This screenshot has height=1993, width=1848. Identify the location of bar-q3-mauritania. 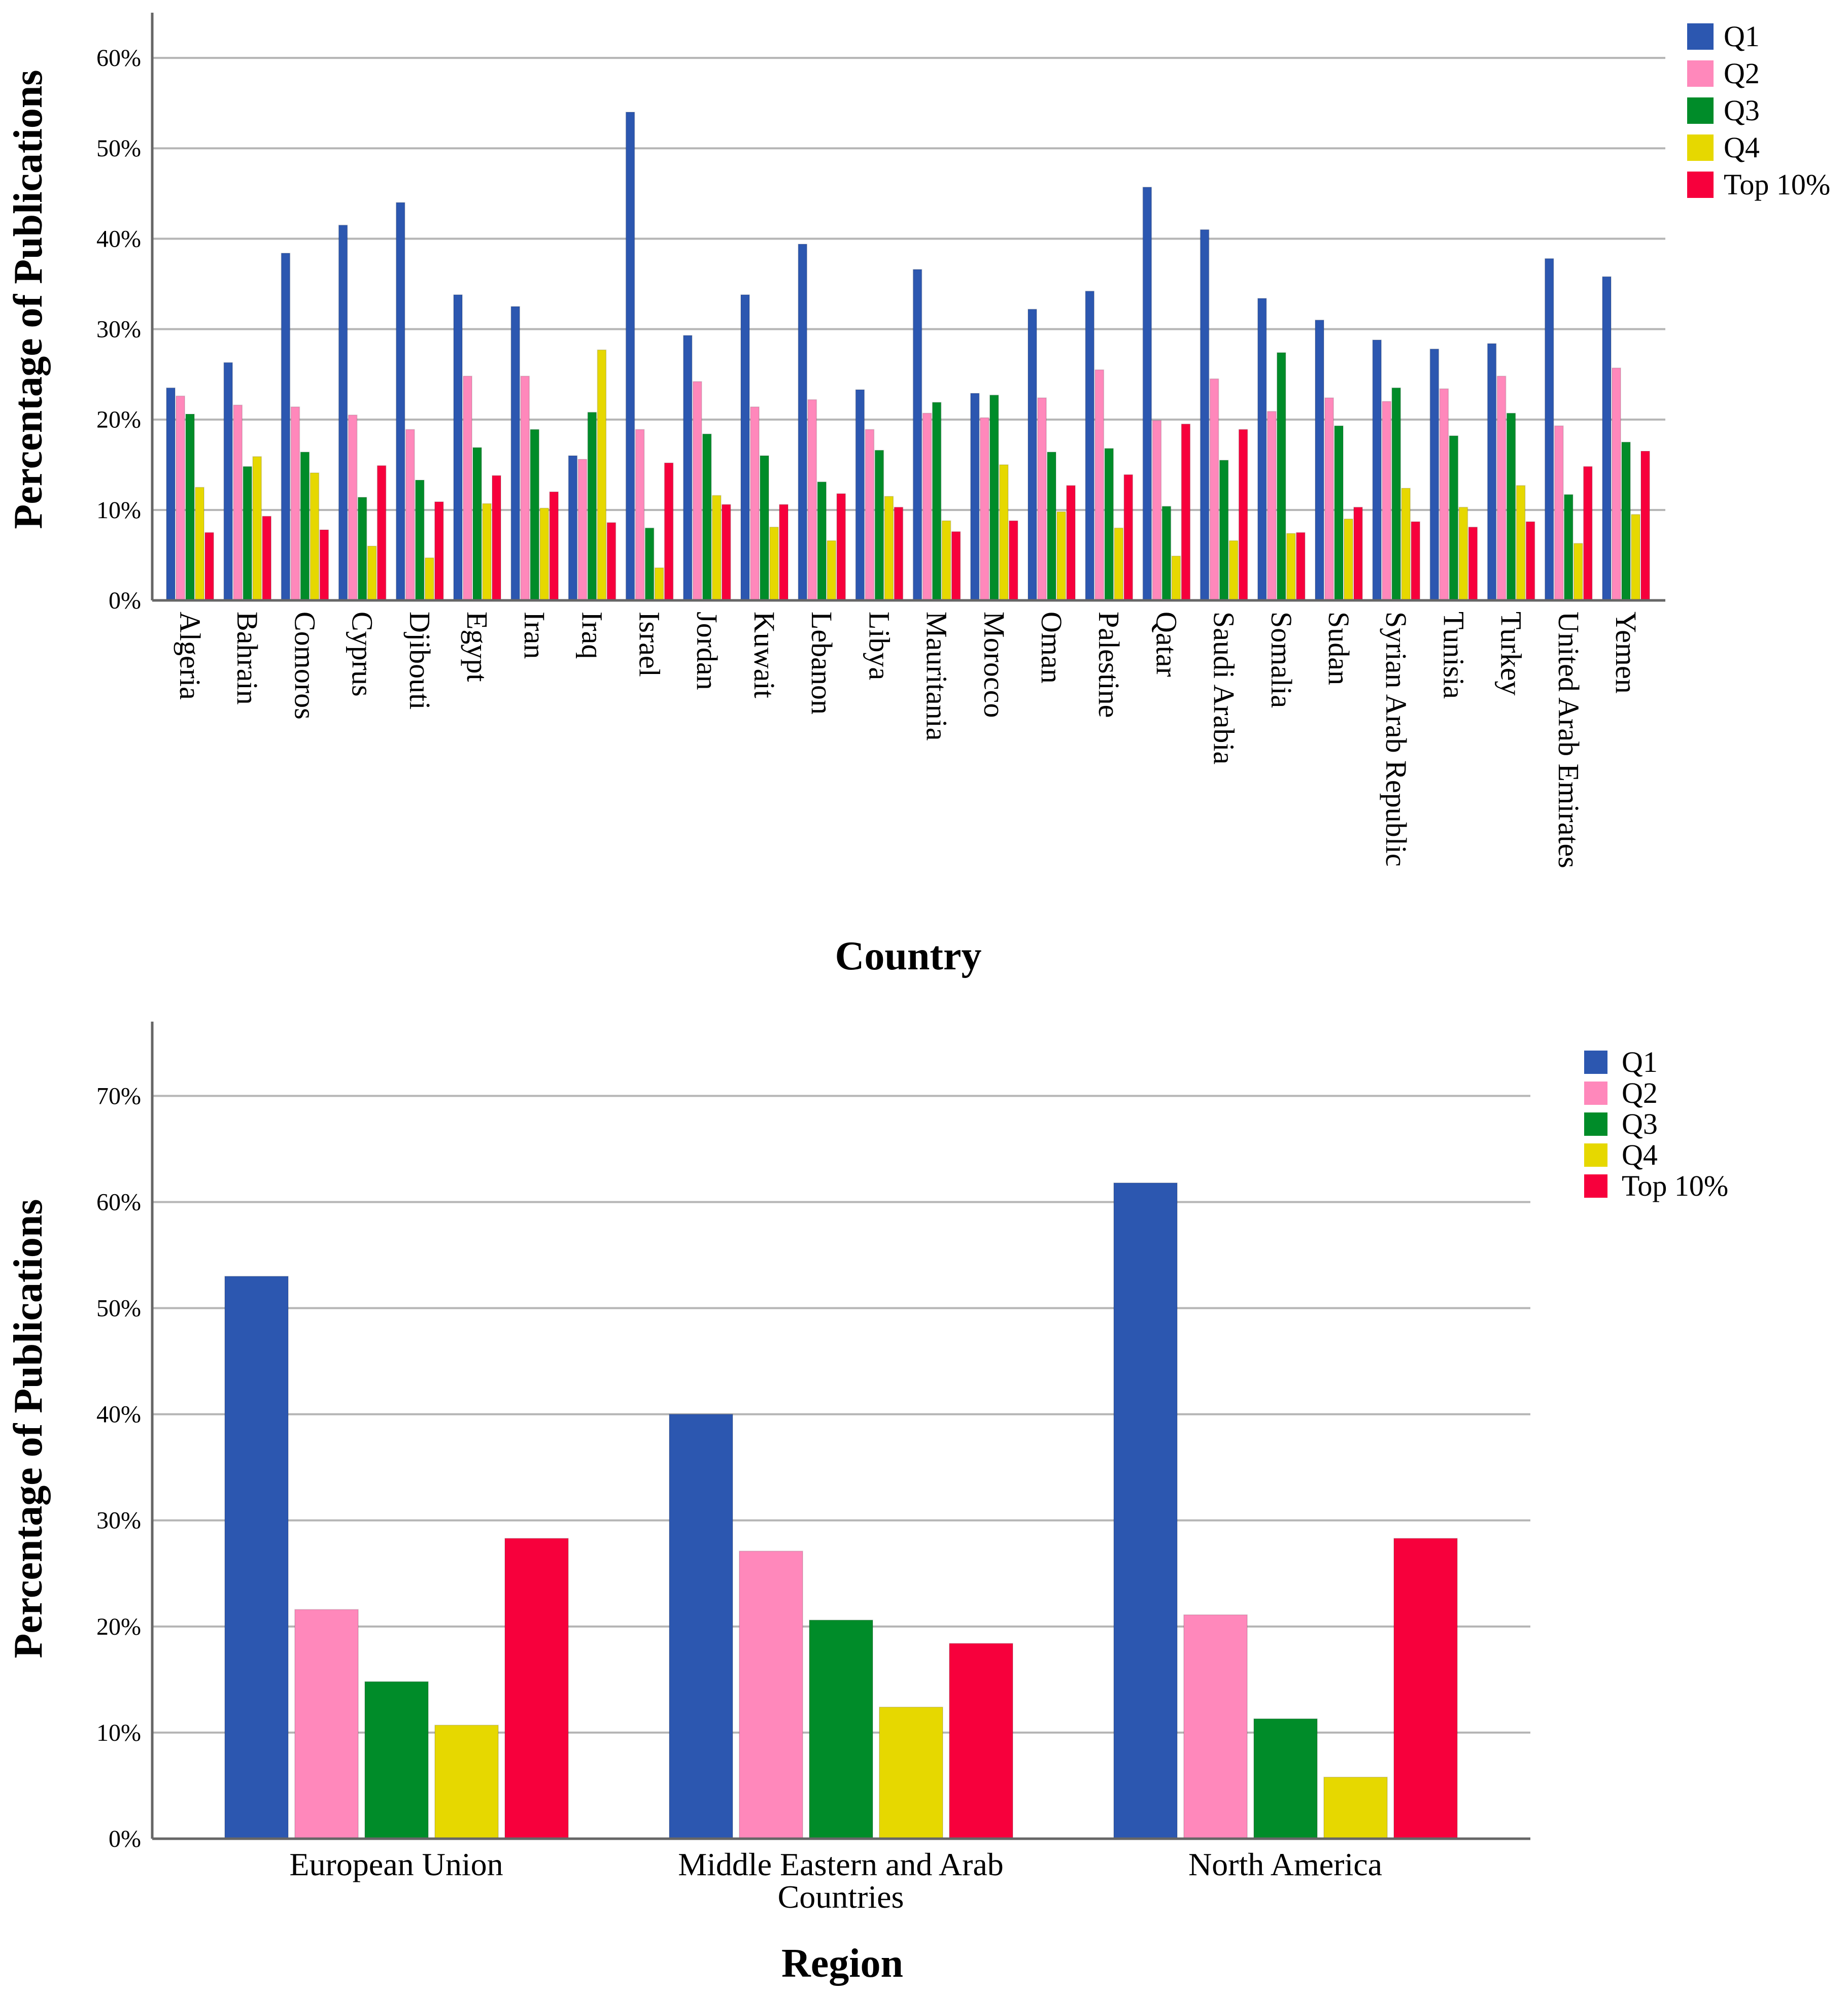
(937, 501).